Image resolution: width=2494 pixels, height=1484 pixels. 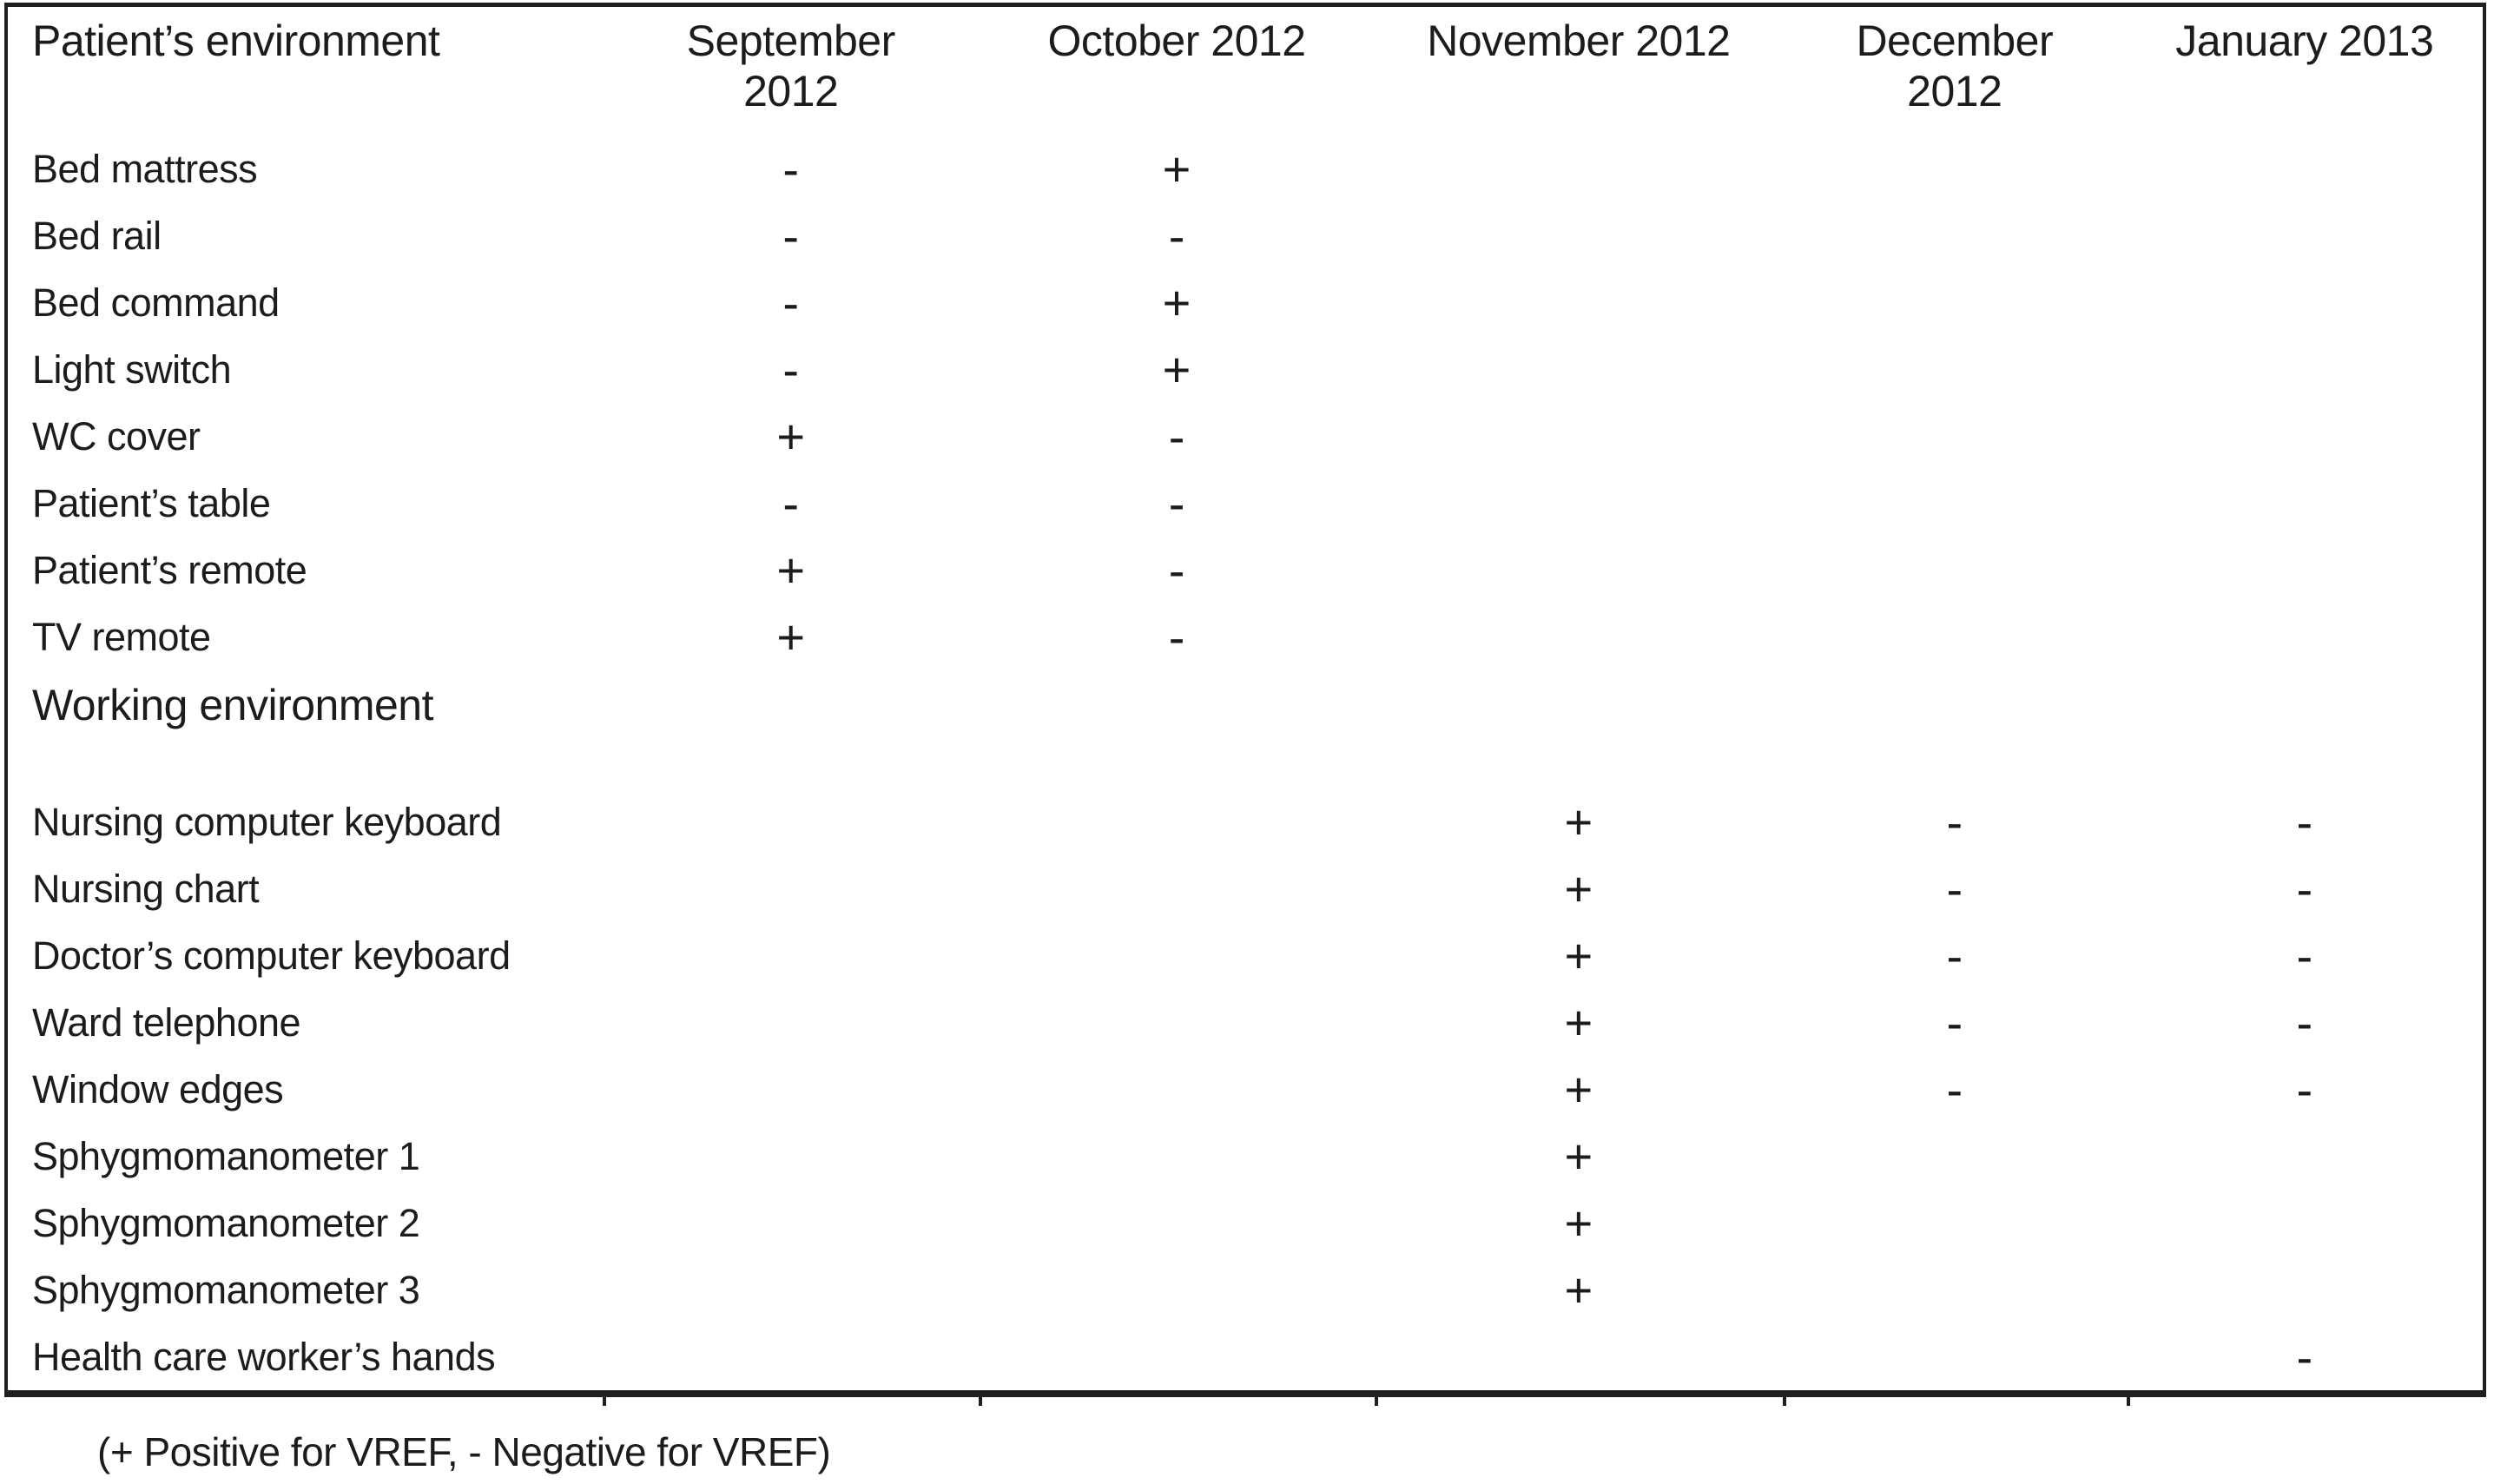 I want to click on row-sphygmomanometer-1: Sphygmomanometer 1 +, so click(x=1245, y=1156).